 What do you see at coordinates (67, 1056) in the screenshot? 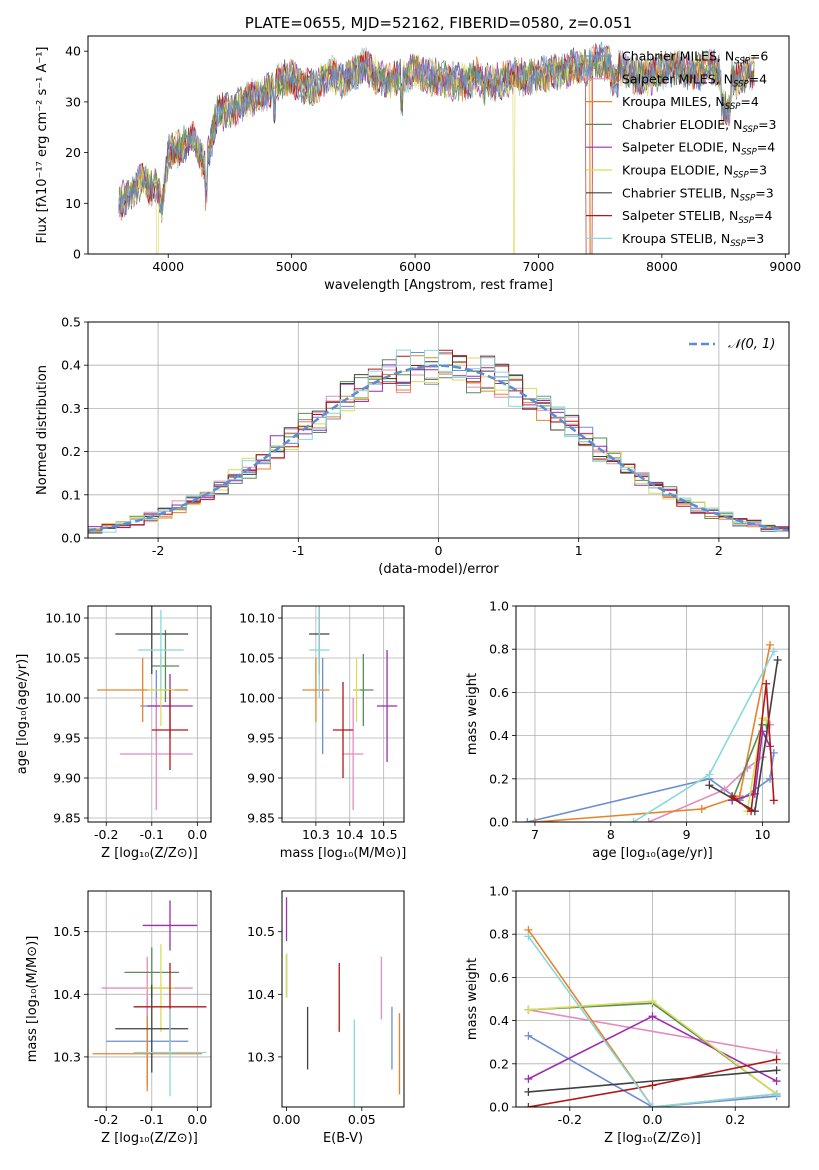
I see `y-tick-label: 10.3` at bounding box center [67, 1056].